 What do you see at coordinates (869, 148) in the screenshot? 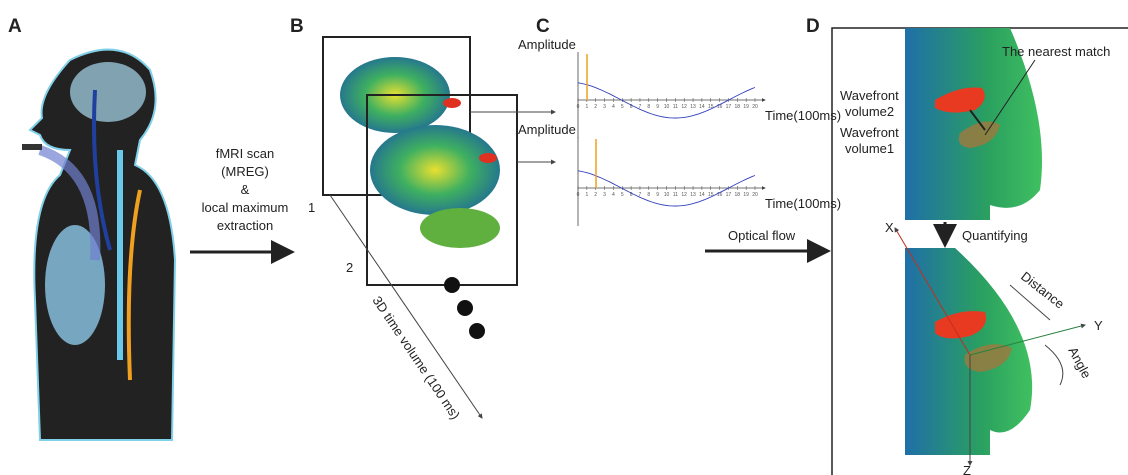
I see `annotation: volume1` at bounding box center [869, 148].